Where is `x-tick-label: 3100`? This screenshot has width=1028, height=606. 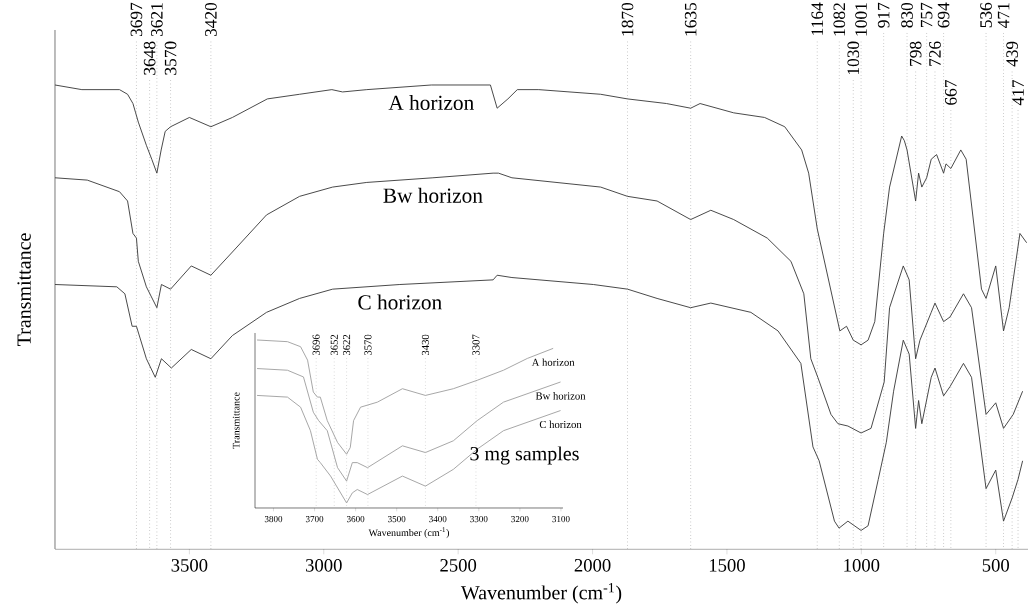 x-tick-label: 3100 is located at coordinates (561, 519).